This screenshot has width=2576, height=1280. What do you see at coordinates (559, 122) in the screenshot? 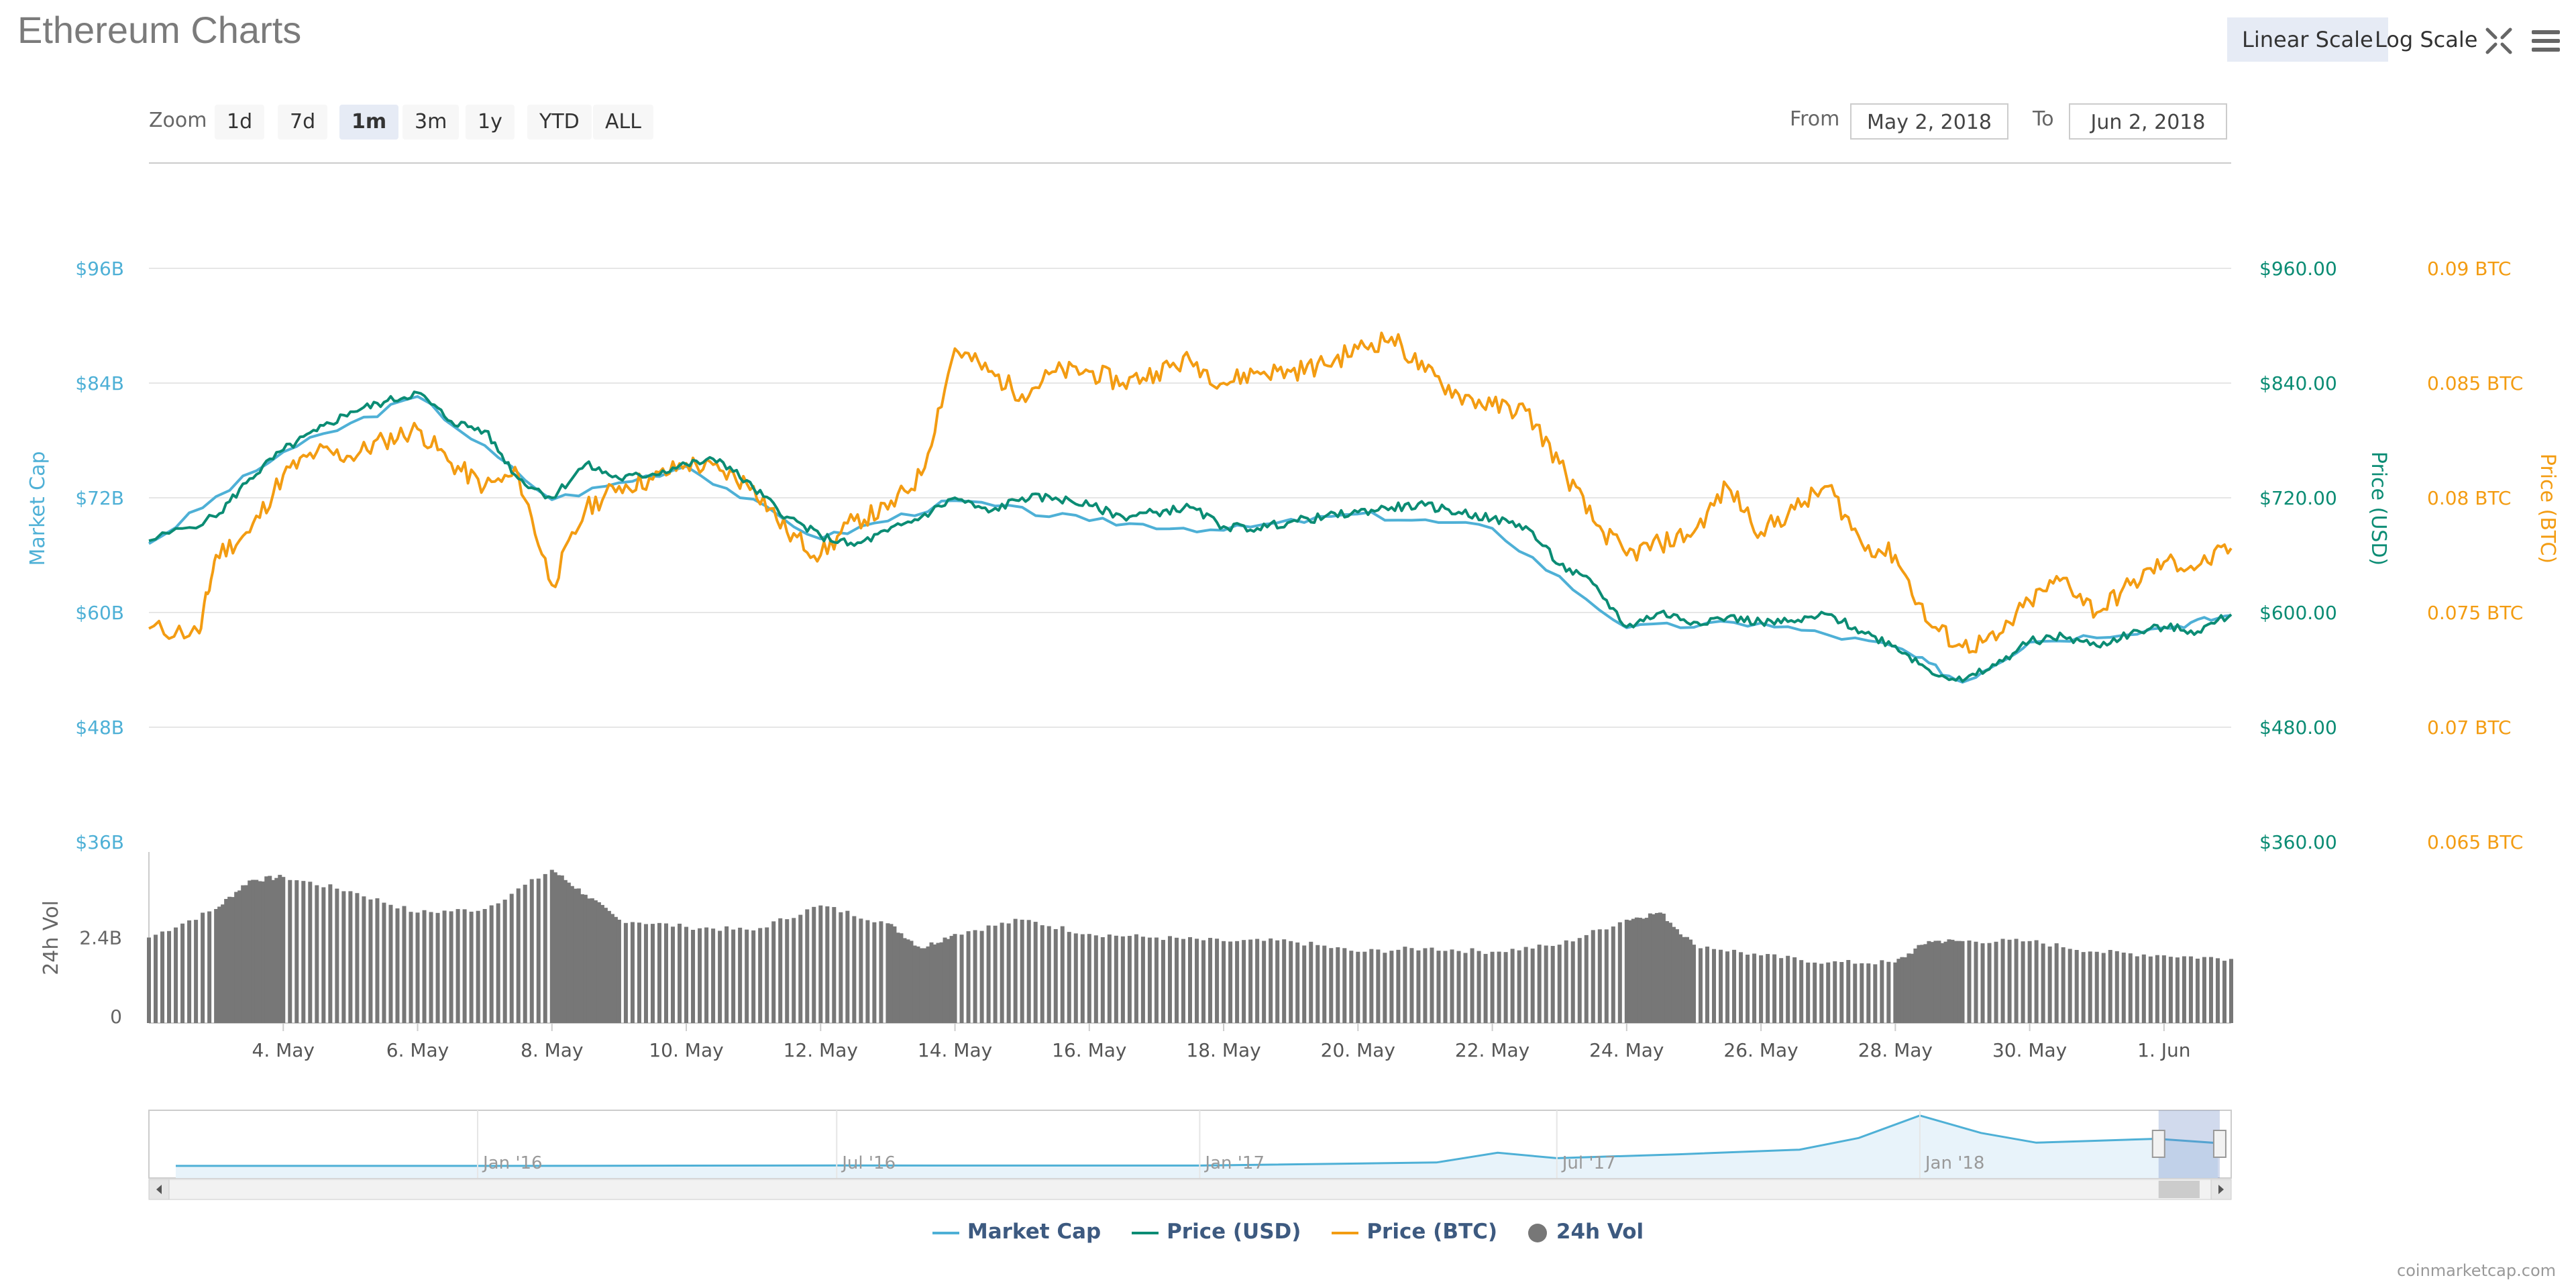
I see `zoom-button-ytd: YTD` at bounding box center [559, 122].